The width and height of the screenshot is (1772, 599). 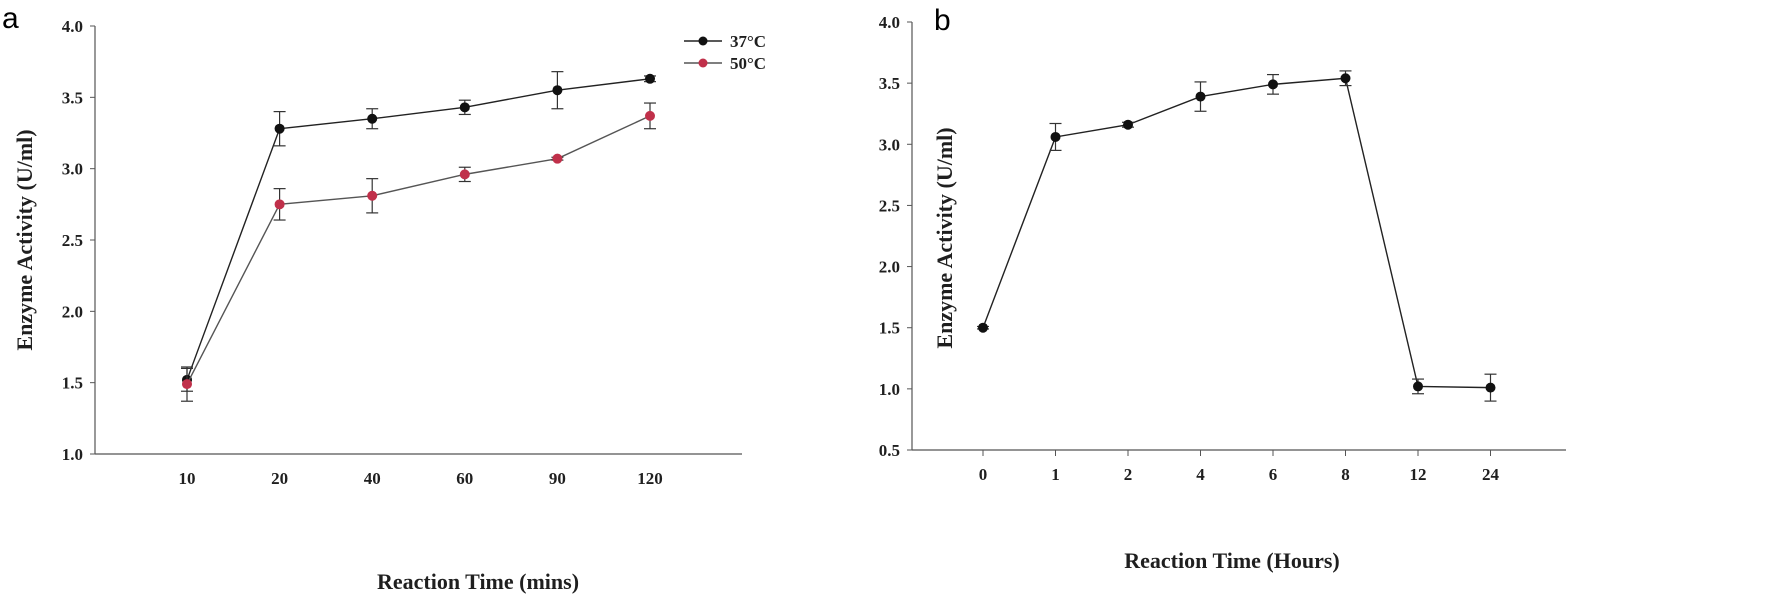 I want to click on legend-label-1: 50°C, so click(x=748, y=63).